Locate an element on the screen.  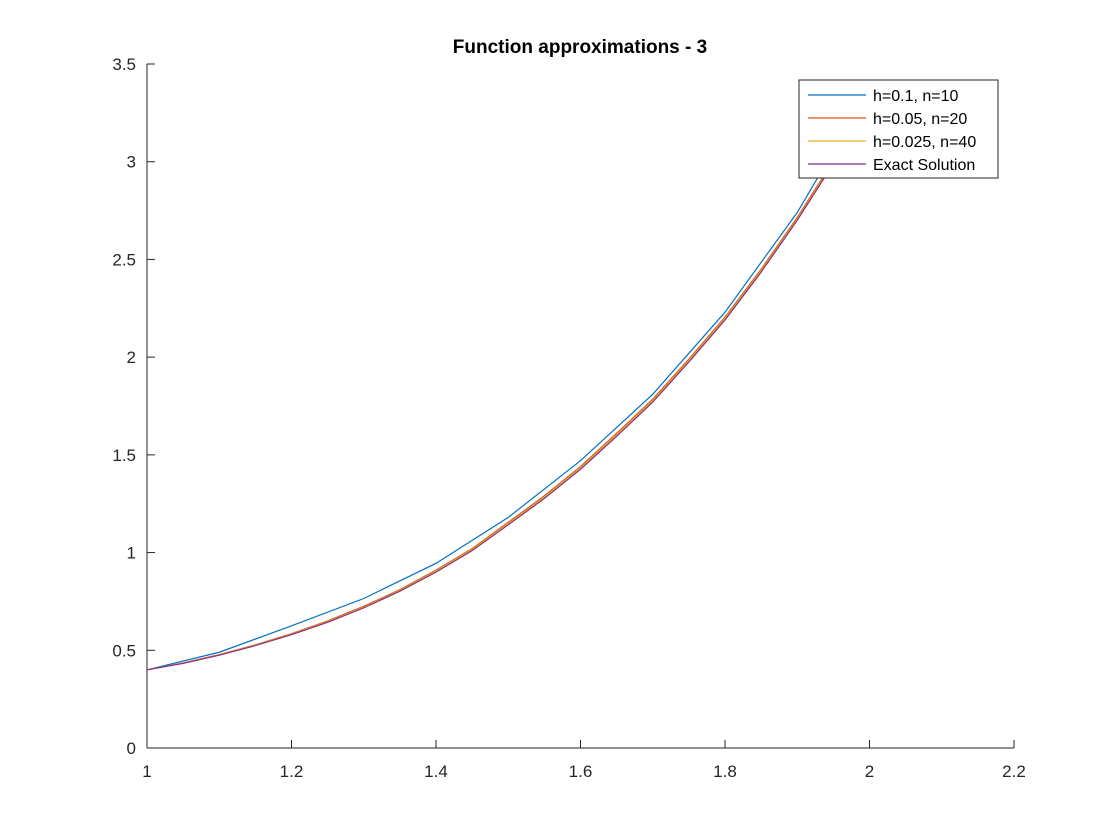
legend-label-3: h=0.025, n=40 is located at coordinates (924, 142).